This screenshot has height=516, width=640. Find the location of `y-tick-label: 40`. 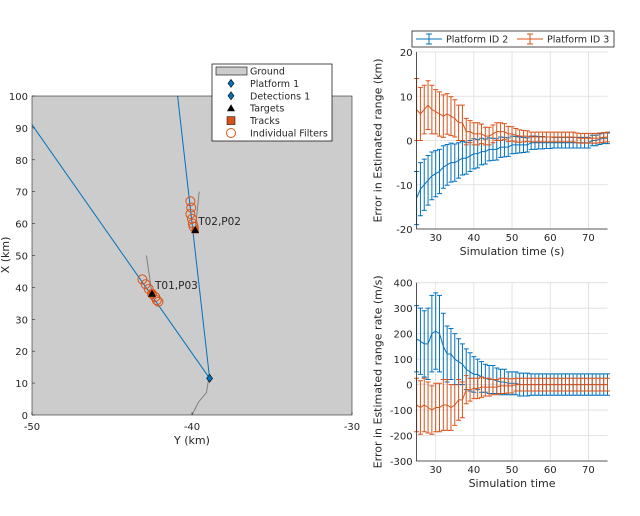

y-tick-label: 40 is located at coordinates (21, 288).